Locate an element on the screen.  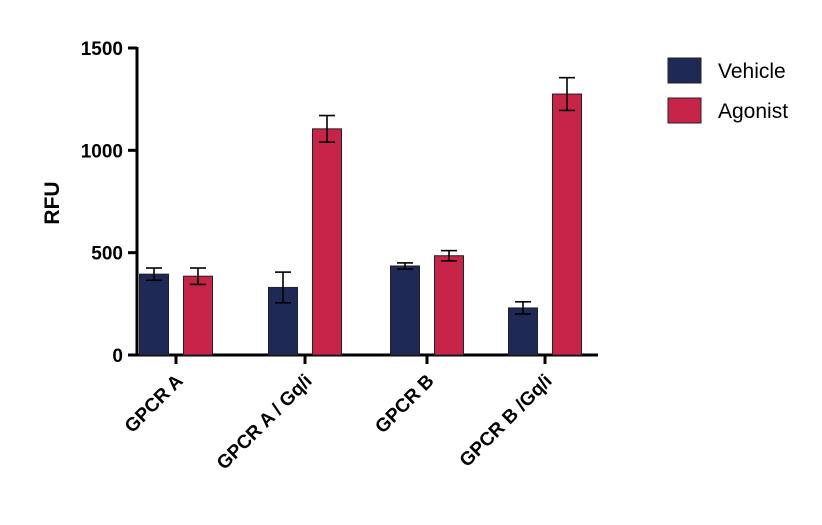
y-tick-label: 0 is located at coordinates (117, 356).